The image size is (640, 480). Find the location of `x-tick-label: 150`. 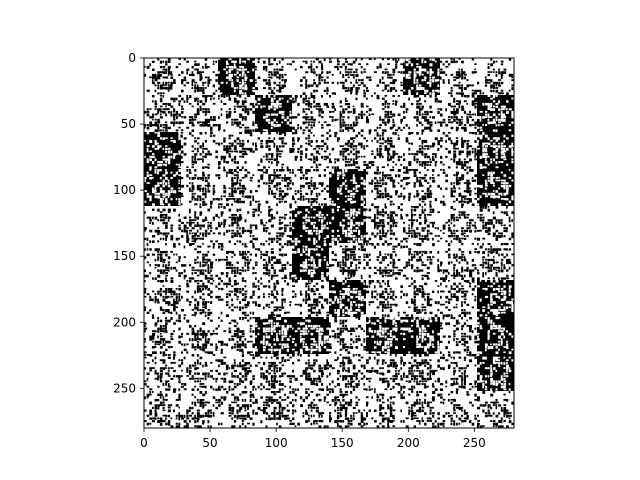

x-tick-label: 150 is located at coordinates (342, 443).